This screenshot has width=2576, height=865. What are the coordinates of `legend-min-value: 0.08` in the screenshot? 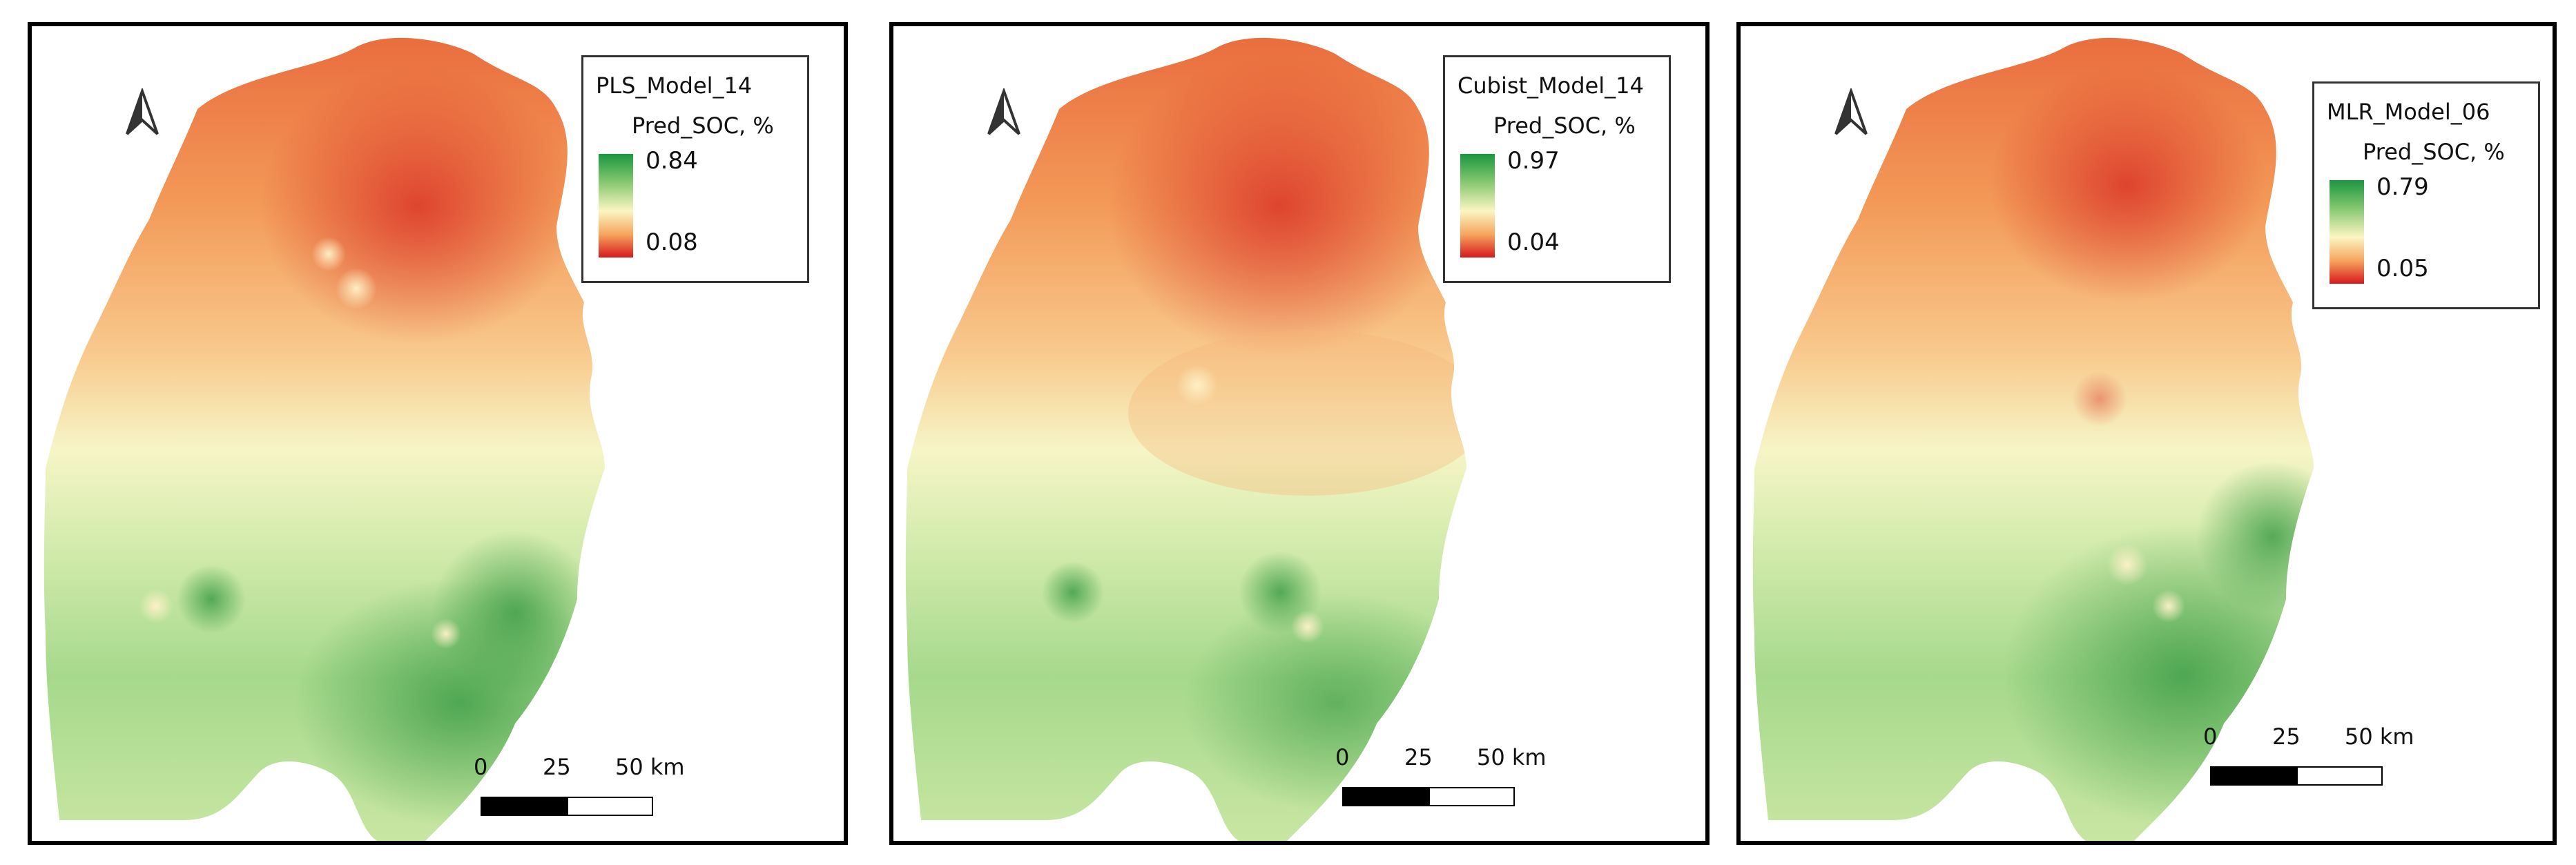 It's located at (672, 242).